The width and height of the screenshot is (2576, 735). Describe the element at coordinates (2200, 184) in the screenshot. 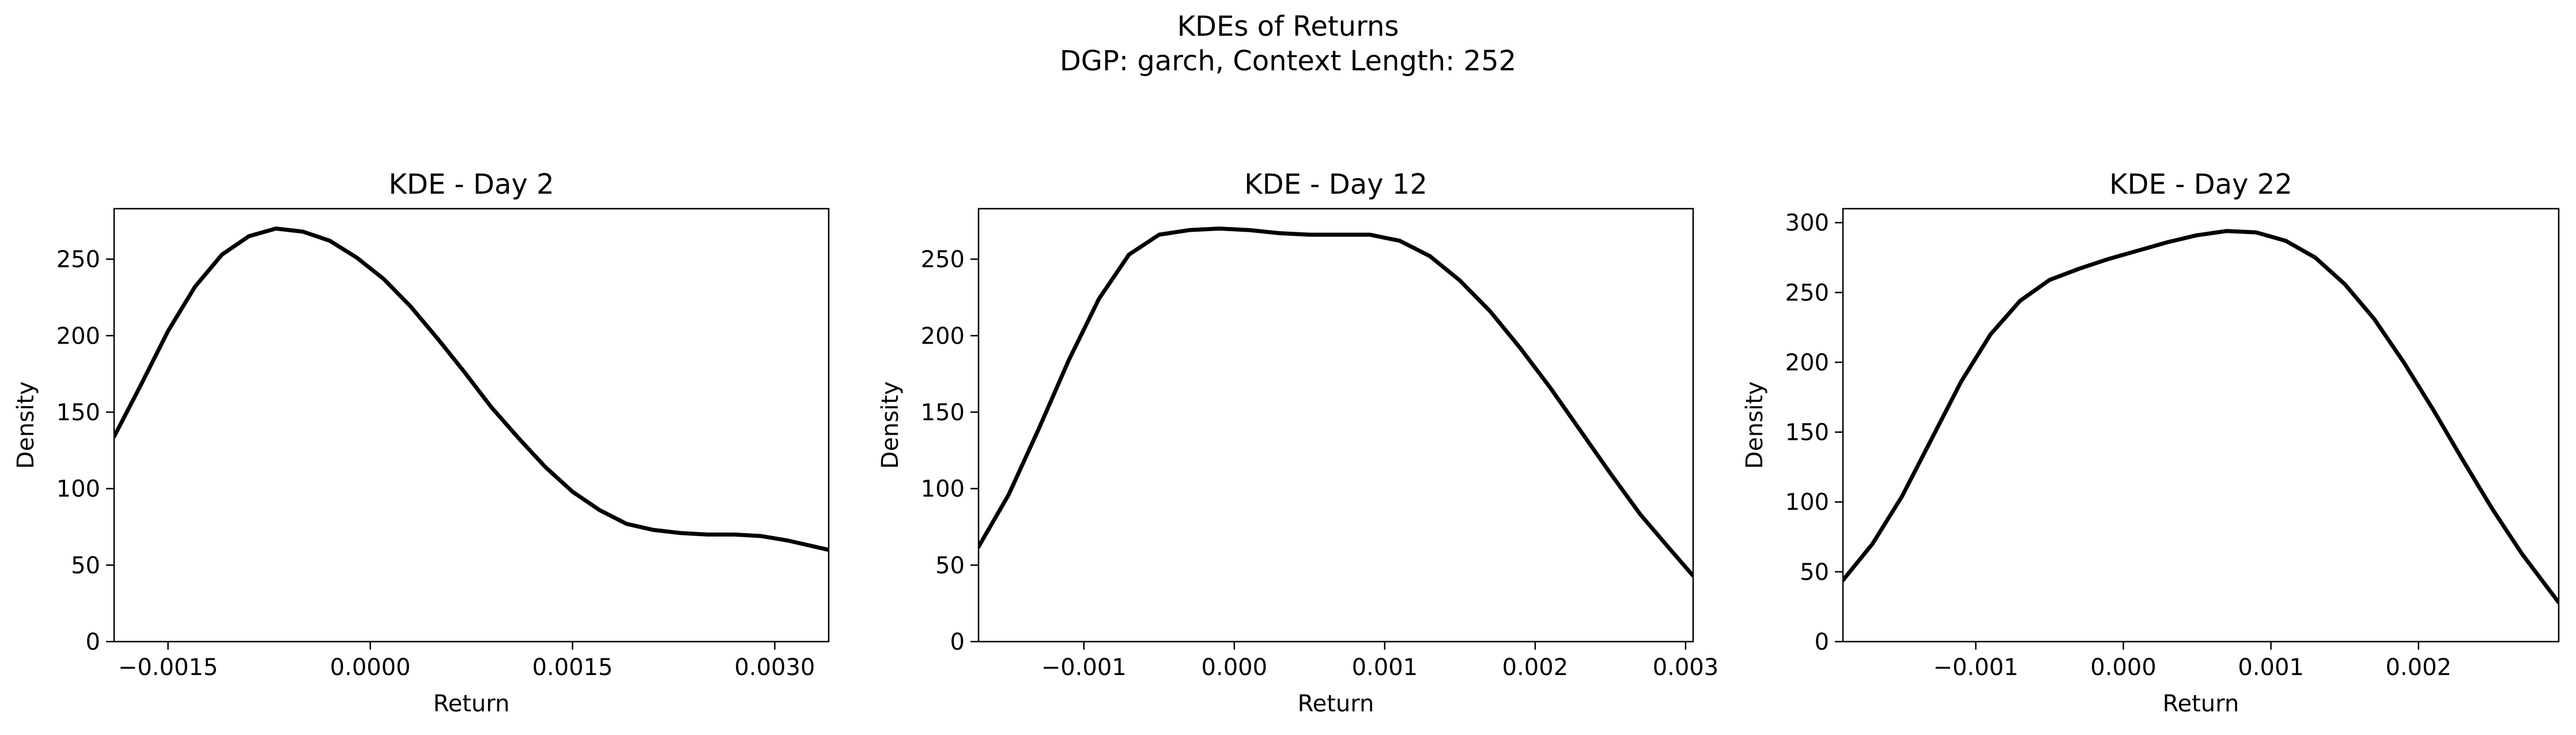

I see `chart-title: KDE - Day 22` at that location.